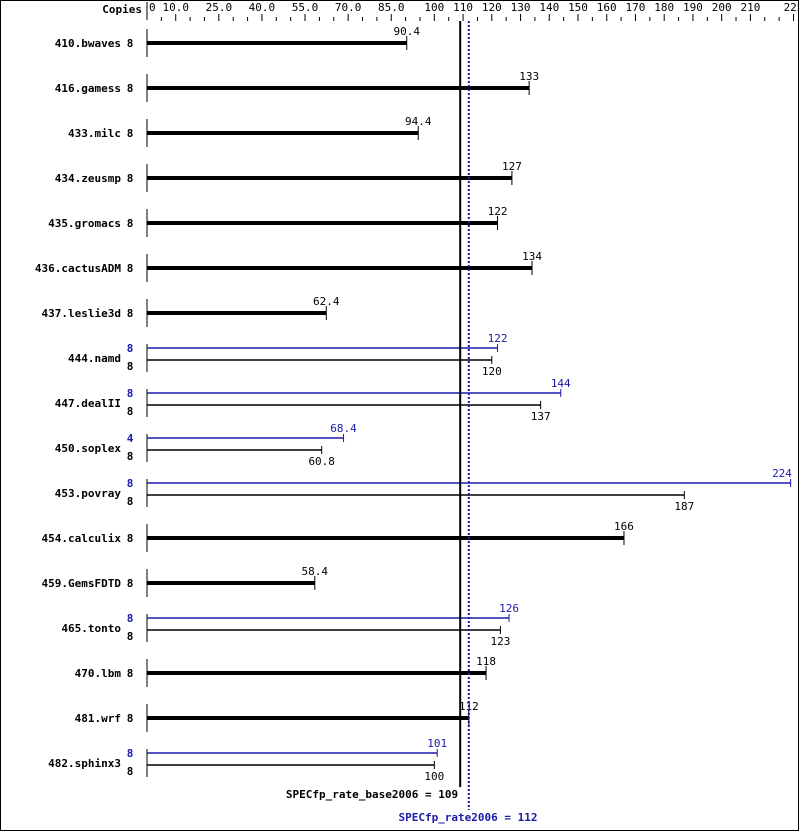  What do you see at coordinates (262, 7) in the screenshot?
I see `tick-label: 40.0` at bounding box center [262, 7].